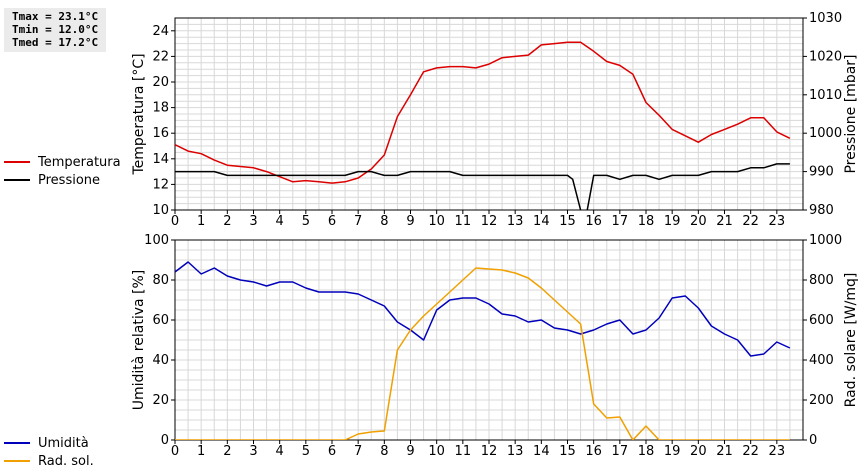 This screenshot has width=860, height=470. I want to click on y2-tick-label: 800, so click(821, 280).